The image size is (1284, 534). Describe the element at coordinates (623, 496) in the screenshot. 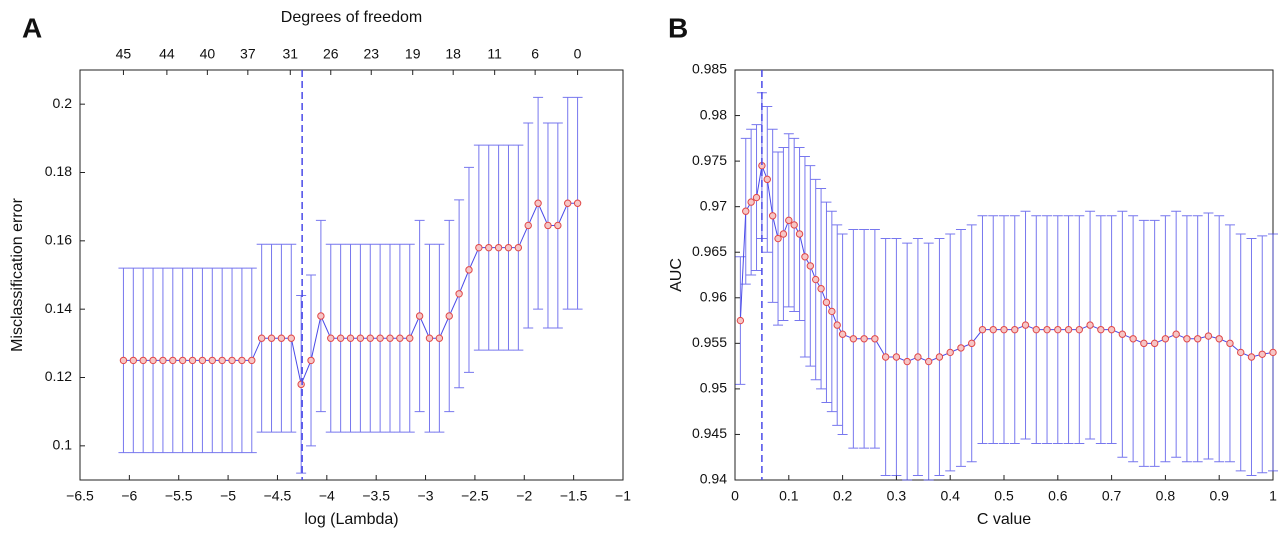

I see `x-tick-label: −1` at that location.